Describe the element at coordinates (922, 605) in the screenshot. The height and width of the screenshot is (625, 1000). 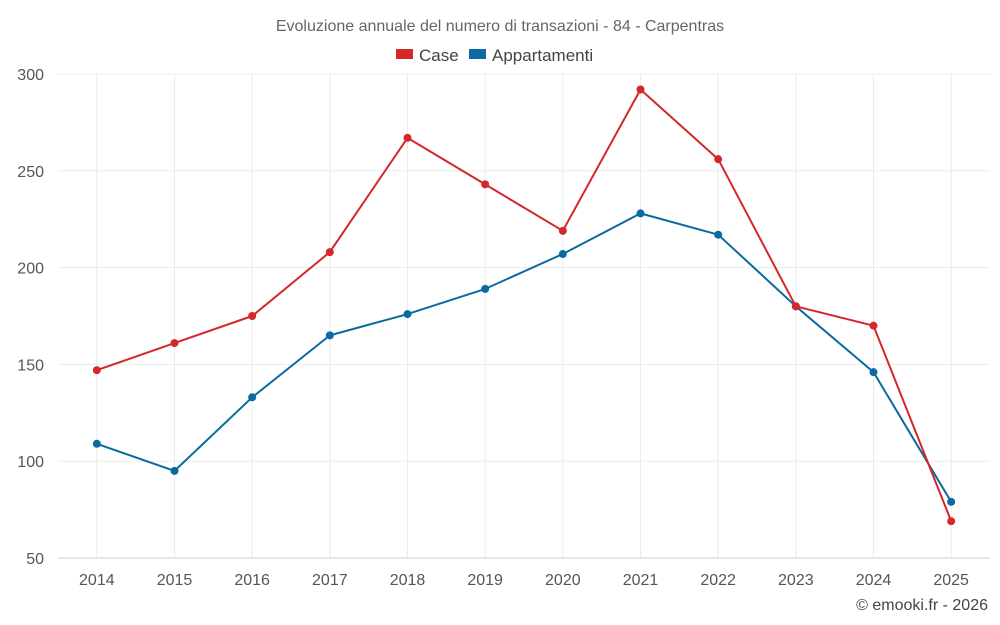
I see `credit-text: © emooki.fr - 2026` at that location.